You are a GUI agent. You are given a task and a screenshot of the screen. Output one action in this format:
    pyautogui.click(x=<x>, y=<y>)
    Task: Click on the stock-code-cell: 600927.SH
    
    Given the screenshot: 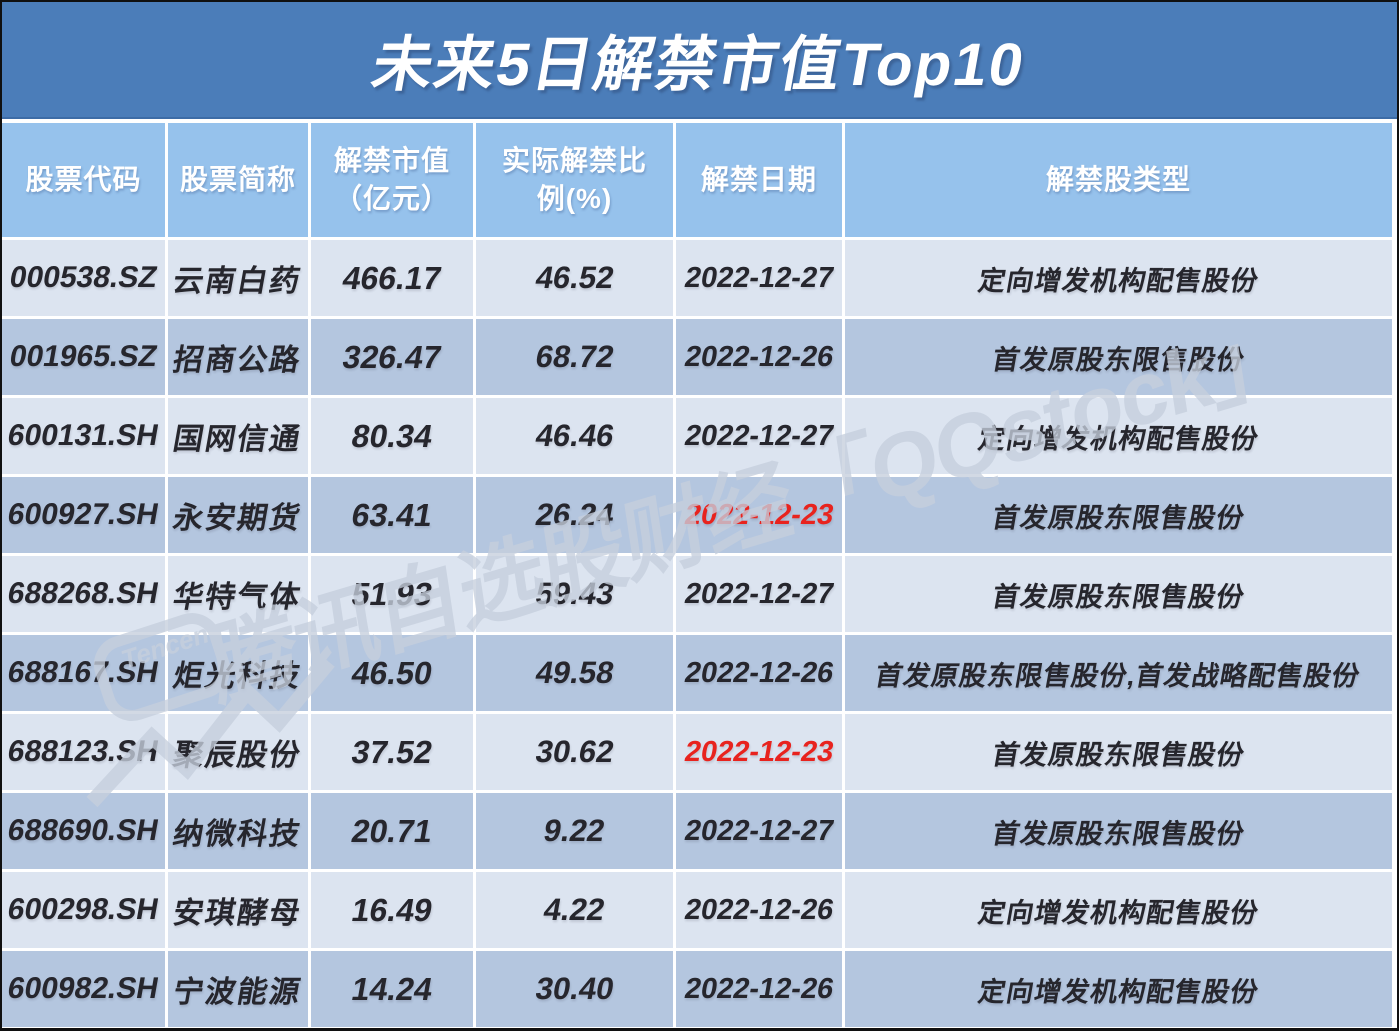 What is the action you would take?
    pyautogui.click(x=83, y=515)
    